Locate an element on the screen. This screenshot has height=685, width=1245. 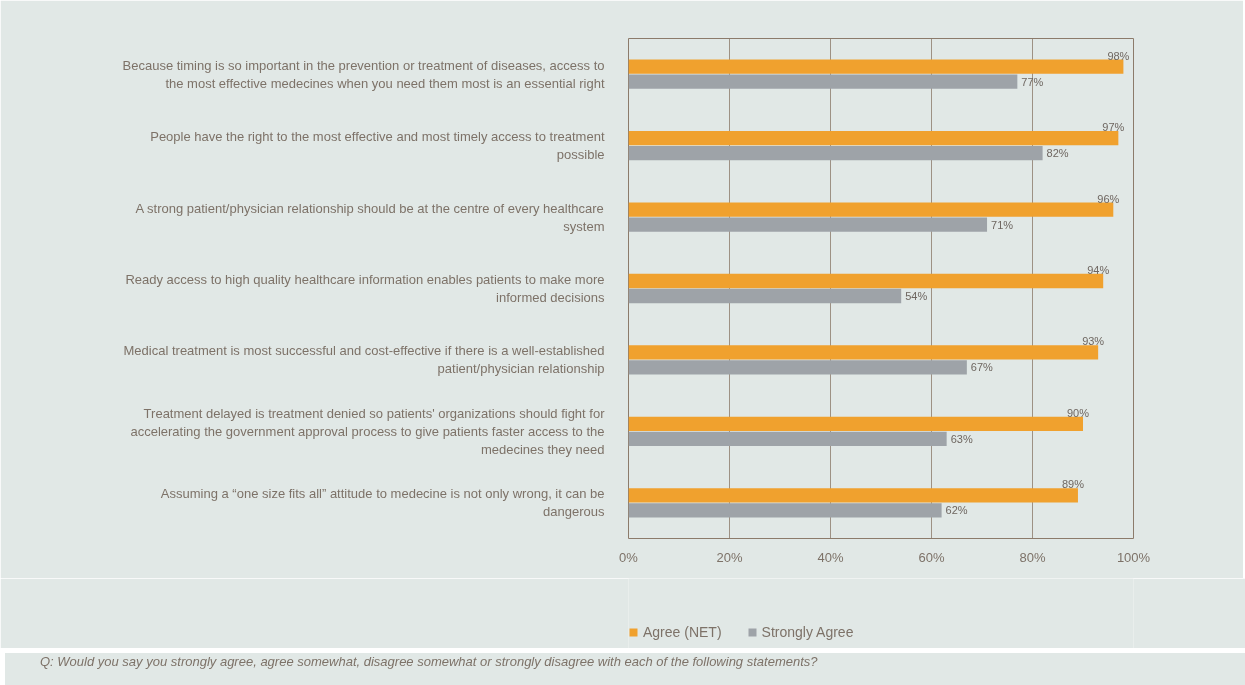
data-label: 98% is located at coordinates (1118, 55).